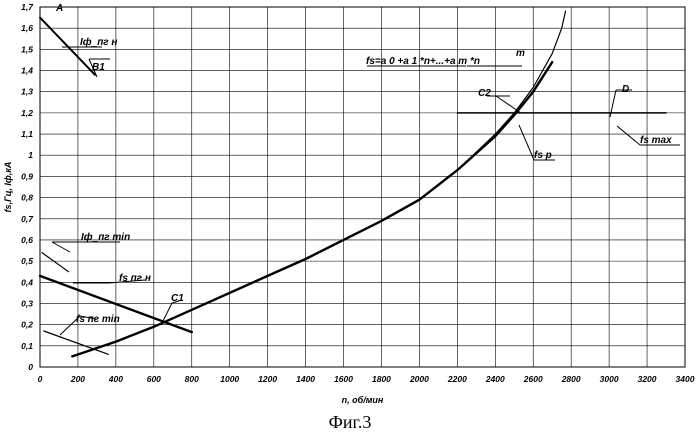 This screenshot has width=700, height=434. What do you see at coordinates (105, 237) in the screenshot?
I see `annotation-label-if-pg-min: Iф_пг min` at bounding box center [105, 237].